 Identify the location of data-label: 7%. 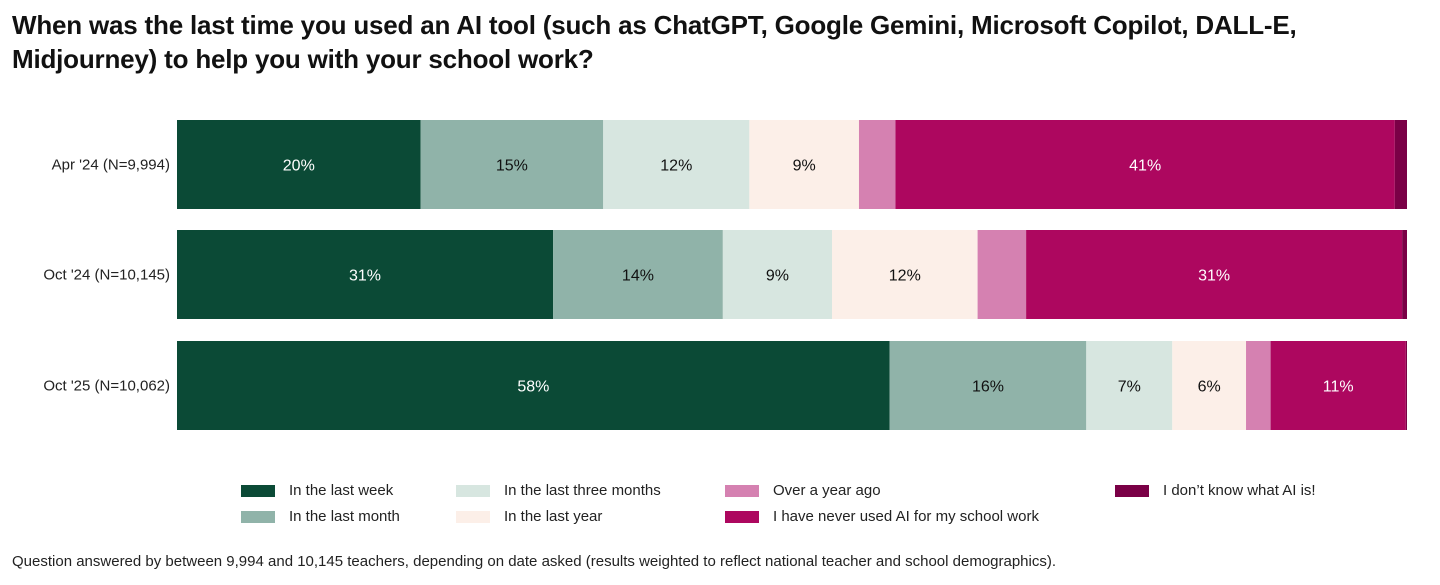
(1129, 387).